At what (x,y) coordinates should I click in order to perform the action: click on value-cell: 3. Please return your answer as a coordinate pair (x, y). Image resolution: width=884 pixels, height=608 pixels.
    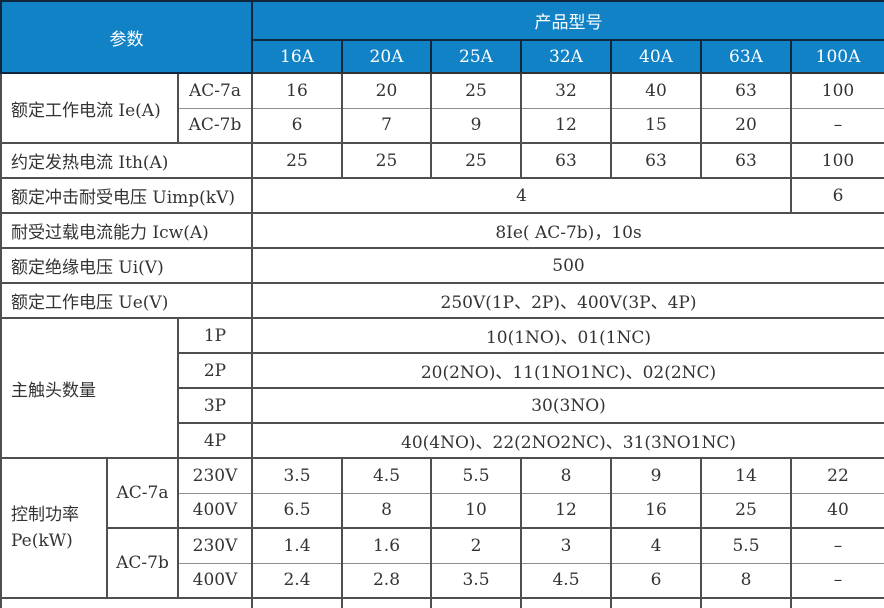
    Looking at the image, I should click on (566, 545).